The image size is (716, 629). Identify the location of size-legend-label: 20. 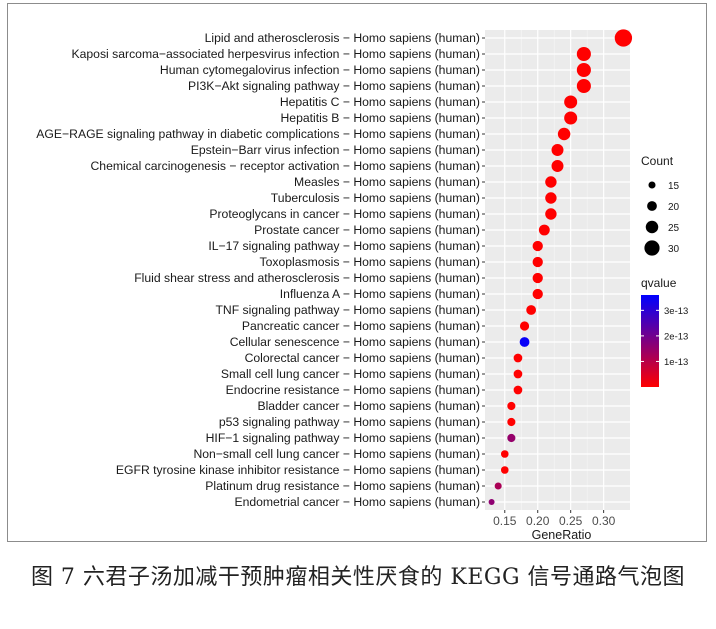
(674, 207).